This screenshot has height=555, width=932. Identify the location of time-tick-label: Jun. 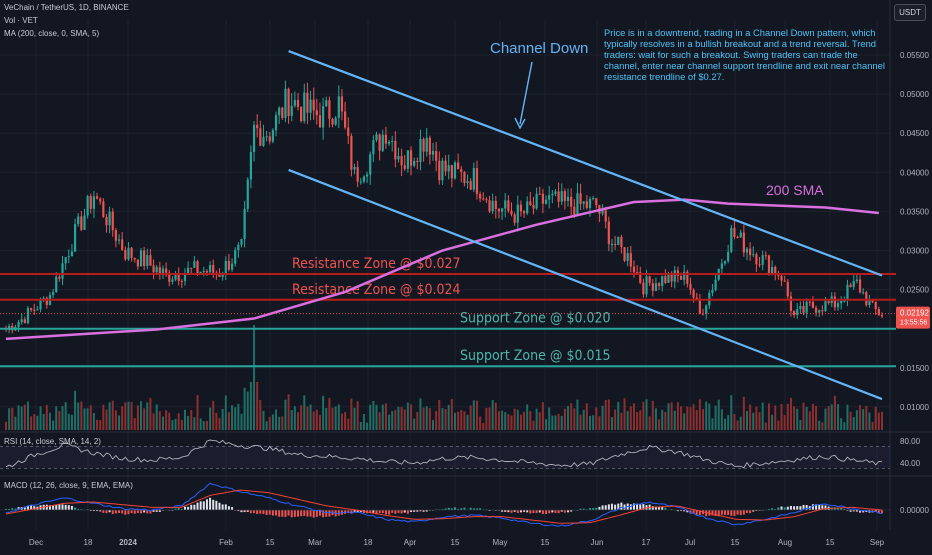
(597, 542).